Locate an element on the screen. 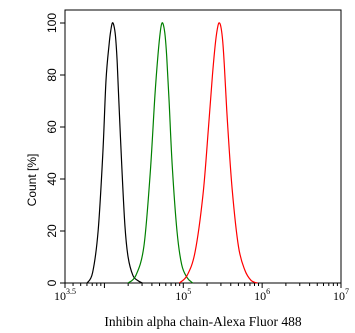 This screenshot has width=355, height=333. x-axis-title: Inhibin alpha chain-Alexa Fluor 488 is located at coordinates (202, 321).